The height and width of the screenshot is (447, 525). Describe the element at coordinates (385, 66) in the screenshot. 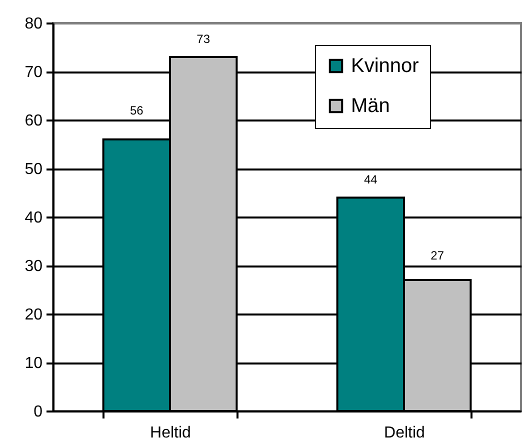

I see `legend-label: Kvinnor` at that location.